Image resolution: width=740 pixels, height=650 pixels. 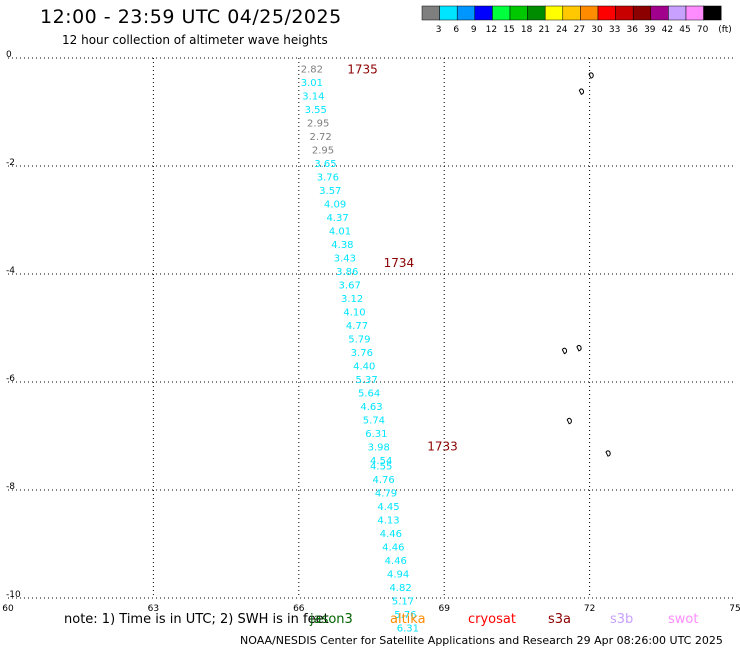 I want to click on wave-height-value: 4.45, so click(x=388, y=507).